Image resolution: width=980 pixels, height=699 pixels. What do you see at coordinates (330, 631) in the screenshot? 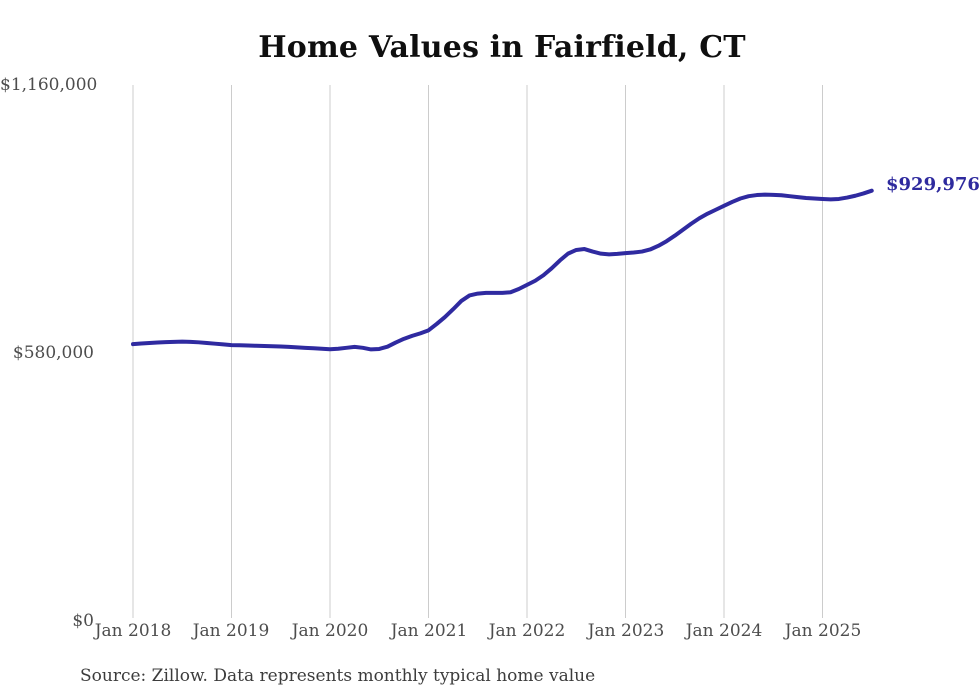
I see `x-tick-label-jan-2020: Jan 2020` at bounding box center [330, 631].